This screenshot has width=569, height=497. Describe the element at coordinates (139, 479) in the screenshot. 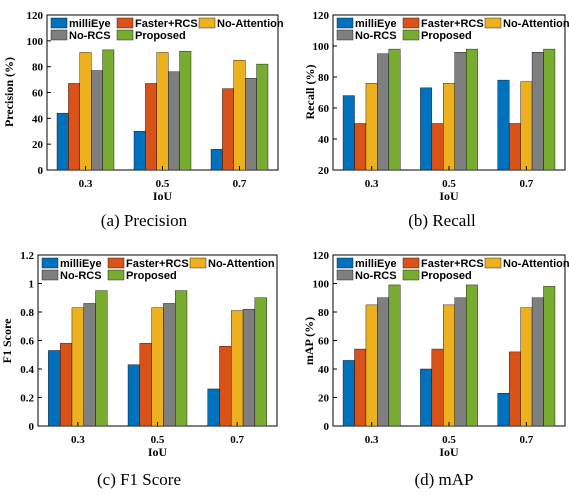

I see `panel-caption: (c) F1 Score` at that location.